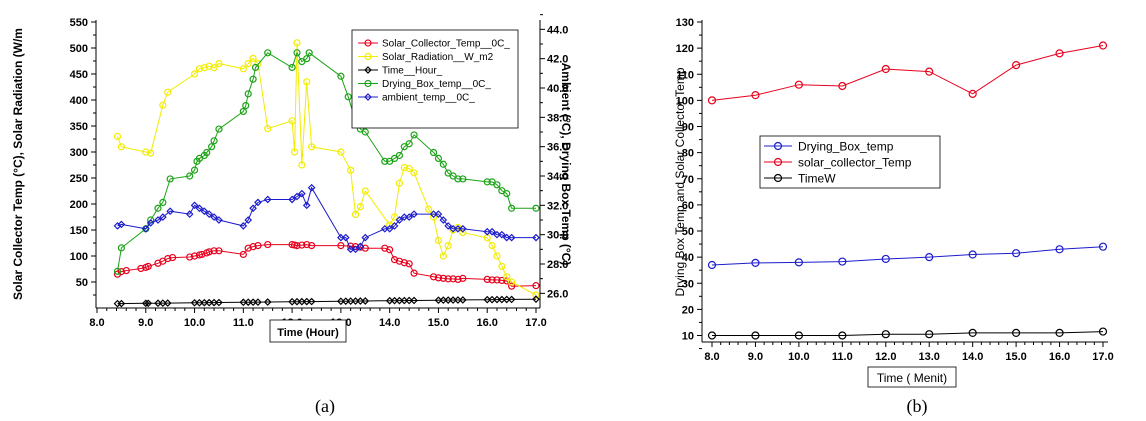  What do you see at coordinates (79, 127) in the screenshot?
I see `chart-a-y-left-tick-label: 350` at bounding box center [79, 127].